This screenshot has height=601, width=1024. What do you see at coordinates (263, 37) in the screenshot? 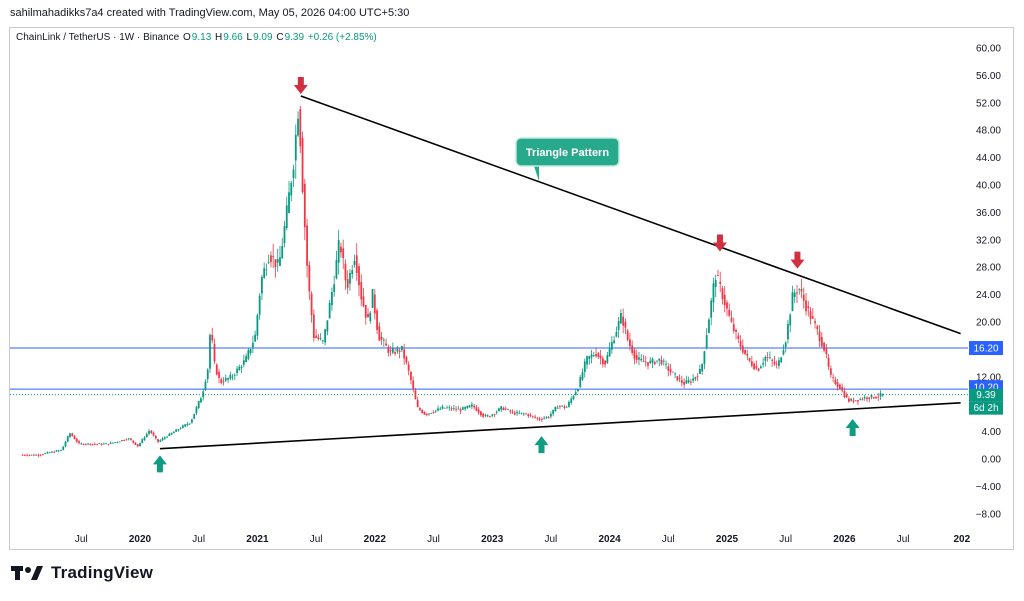
I see `low-value: 9.09` at bounding box center [263, 37].